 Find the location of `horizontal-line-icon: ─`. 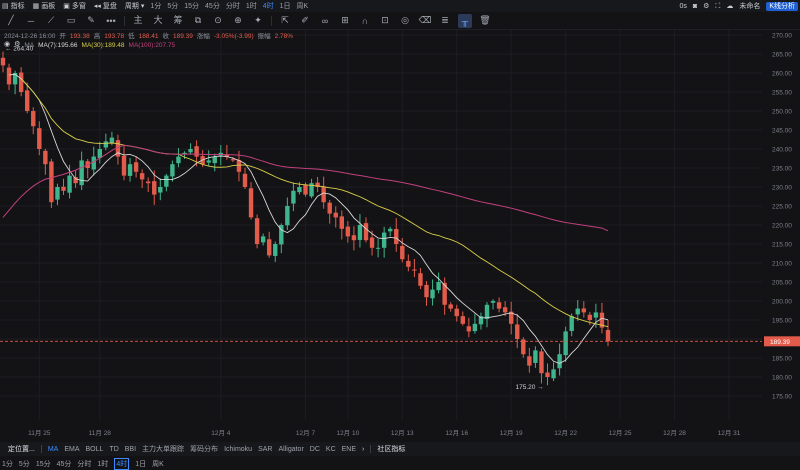

horizontal-line-icon: ─ is located at coordinates (31, 20).